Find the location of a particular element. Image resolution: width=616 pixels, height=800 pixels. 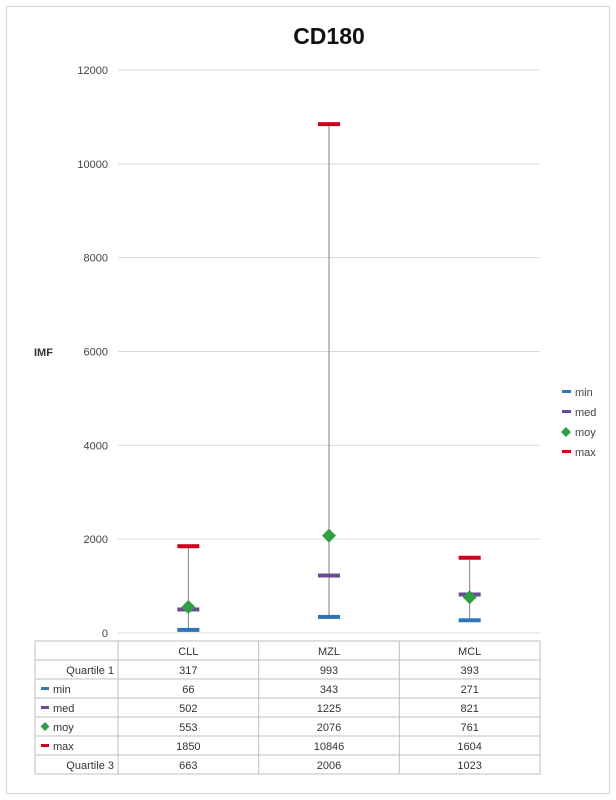

chart-title: CD180 is located at coordinates (329, 36).